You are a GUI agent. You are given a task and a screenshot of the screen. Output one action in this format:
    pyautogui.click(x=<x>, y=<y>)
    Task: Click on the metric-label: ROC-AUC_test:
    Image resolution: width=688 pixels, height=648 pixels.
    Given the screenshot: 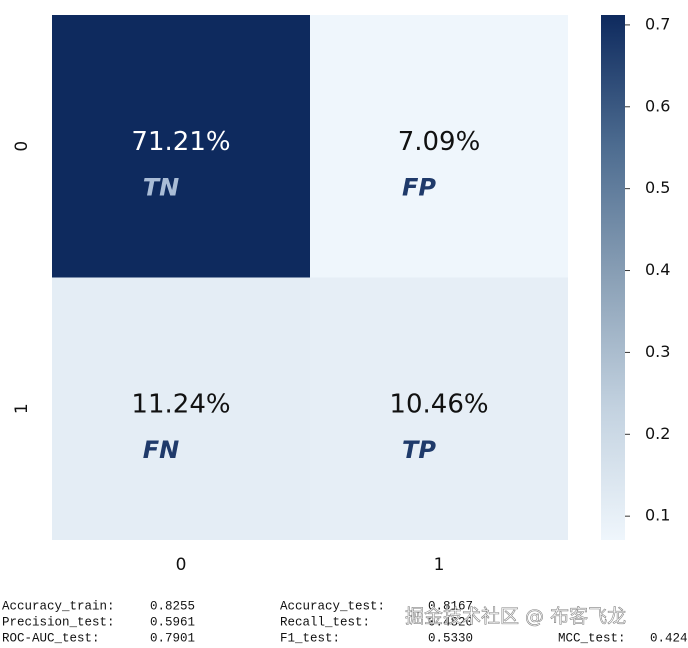 What is the action you would take?
    pyautogui.click(x=51, y=638)
    